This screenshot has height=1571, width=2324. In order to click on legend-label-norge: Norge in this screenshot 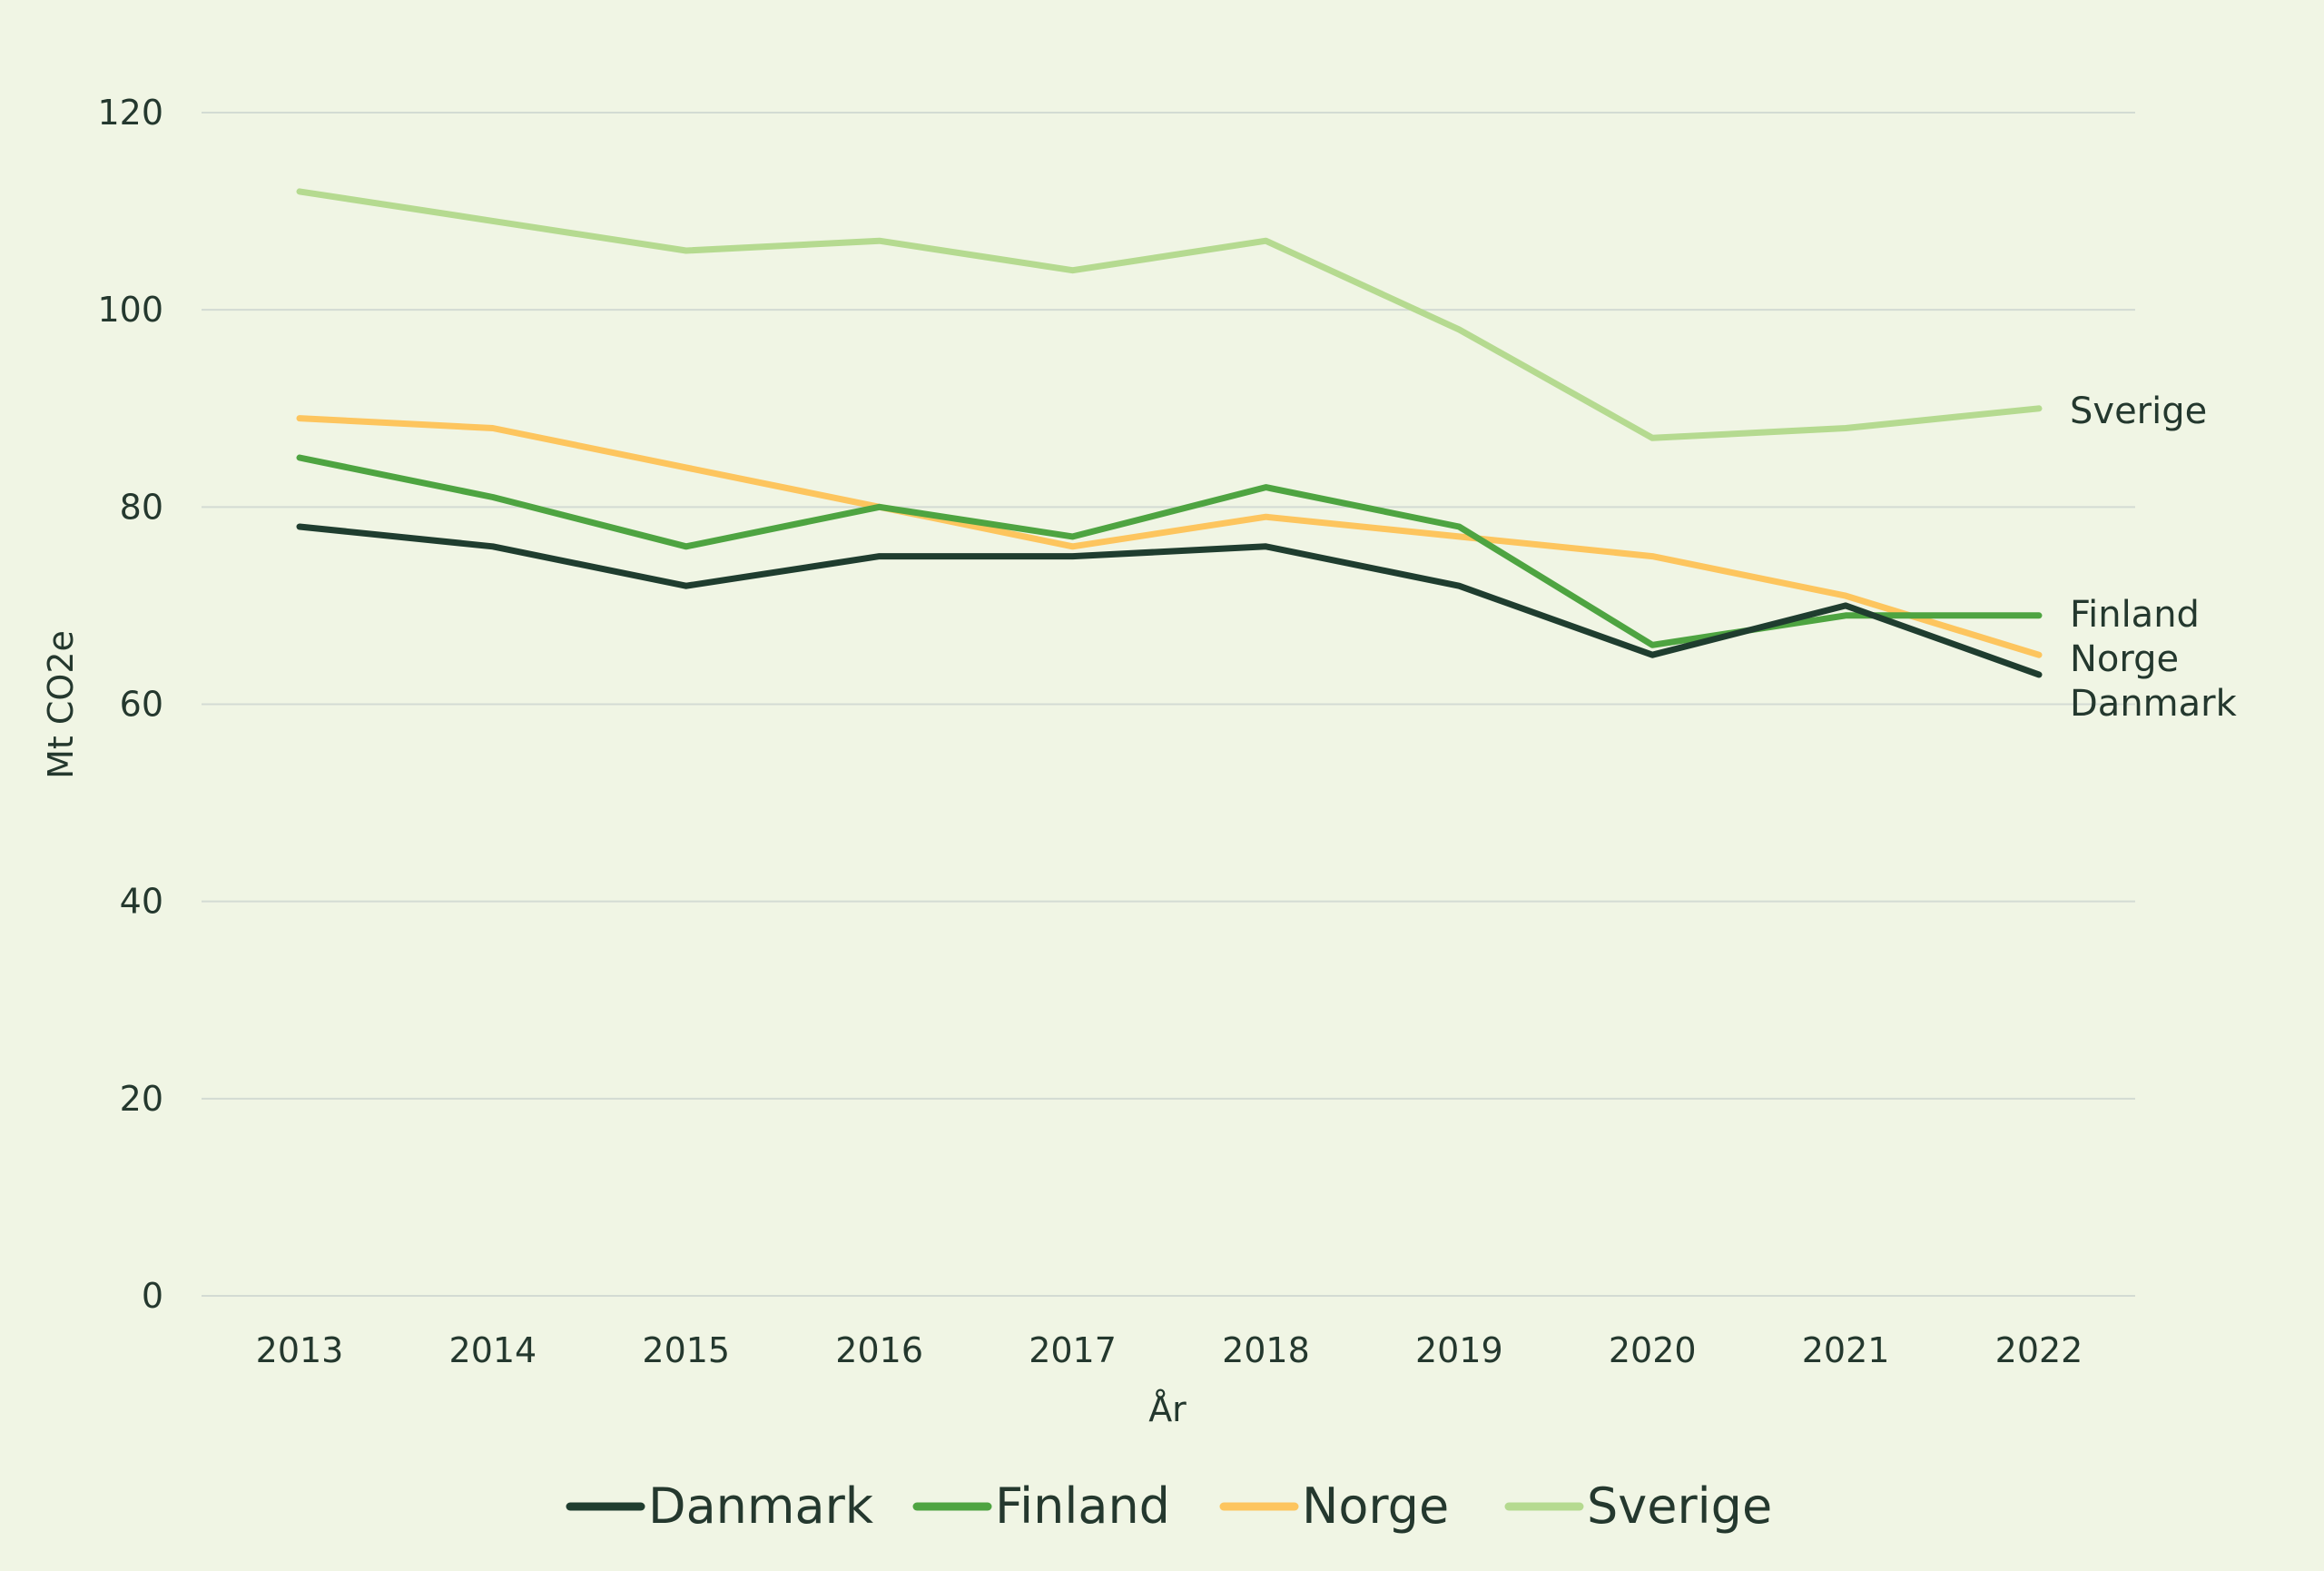, I will do `click(1375, 1506)`.